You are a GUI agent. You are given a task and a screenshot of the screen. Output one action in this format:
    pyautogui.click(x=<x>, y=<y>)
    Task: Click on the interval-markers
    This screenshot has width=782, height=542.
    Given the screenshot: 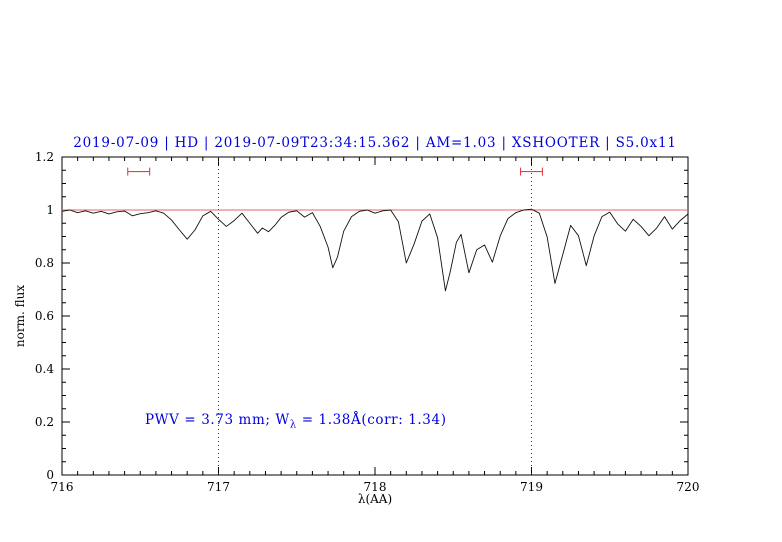 What is the action you would take?
    pyautogui.click(x=335, y=171)
    